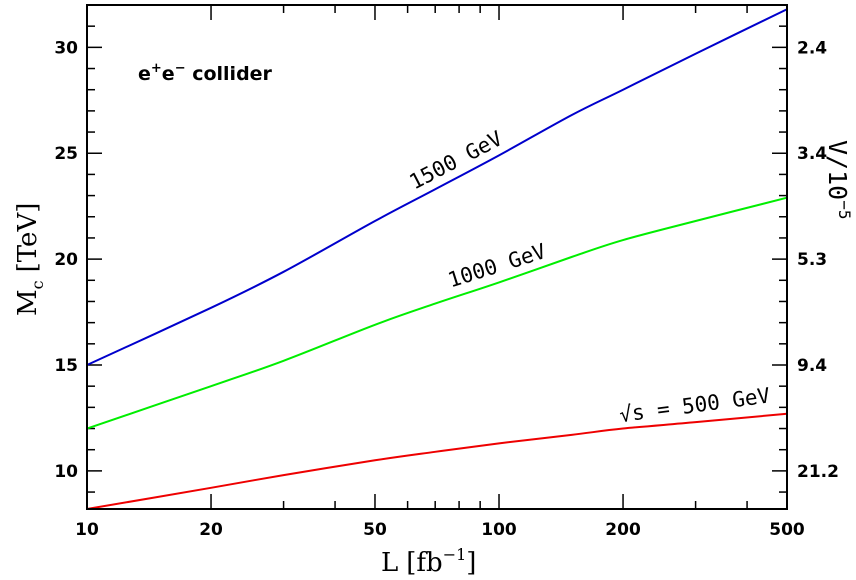  Describe the element at coordinates (818, 472) in the screenshot. I see `y2-tick-label: 21.2` at that location.